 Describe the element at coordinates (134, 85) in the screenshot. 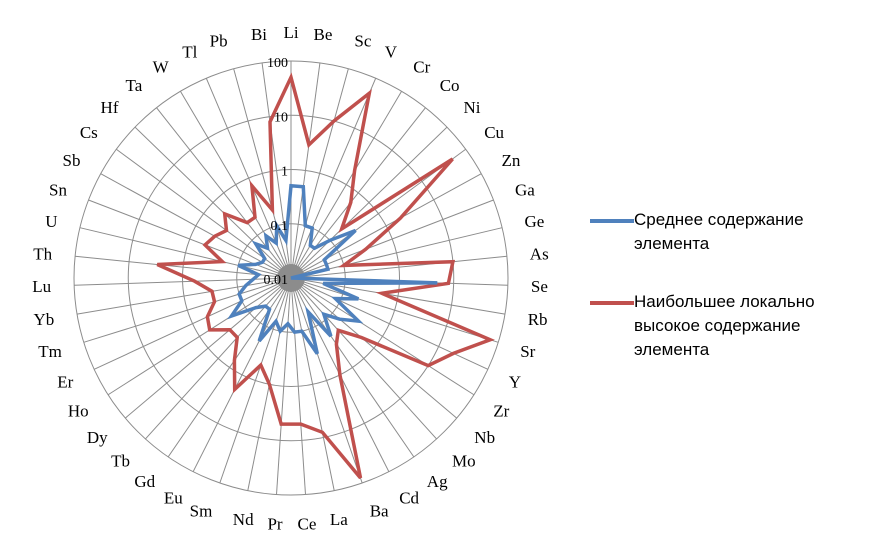

I see `category-label: Ta` at that location.